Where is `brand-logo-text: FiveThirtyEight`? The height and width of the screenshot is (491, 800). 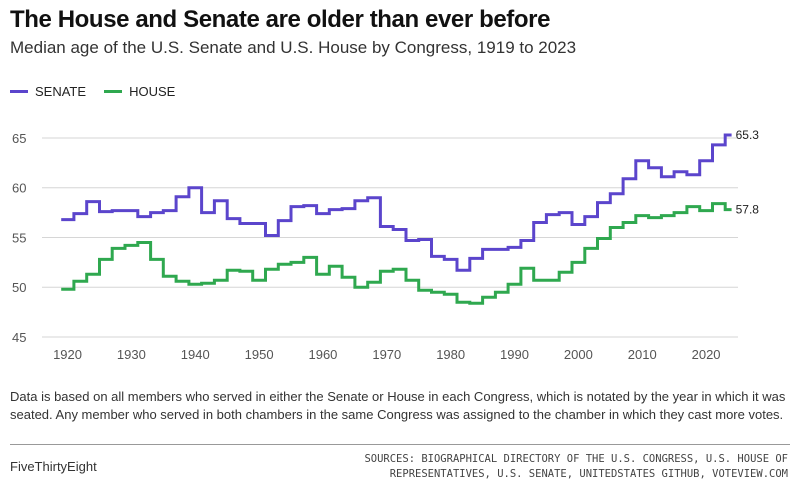 brand-logo-text: FiveThirtyEight is located at coordinates (53, 466).